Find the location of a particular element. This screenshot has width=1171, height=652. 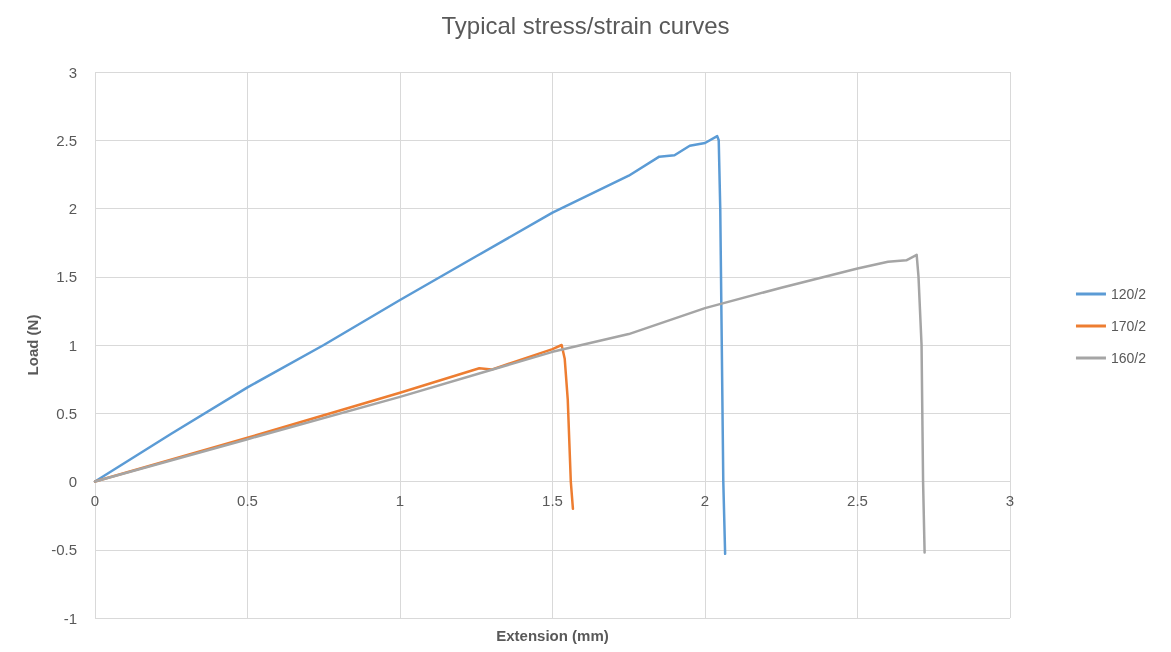

chart-title: Typical stress/strain curves is located at coordinates (585, 25).